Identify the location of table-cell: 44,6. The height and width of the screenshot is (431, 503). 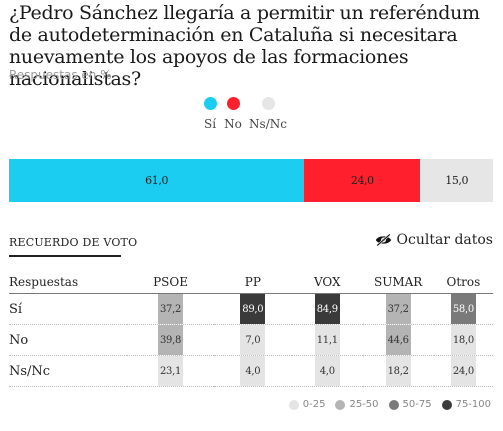
(398, 340).